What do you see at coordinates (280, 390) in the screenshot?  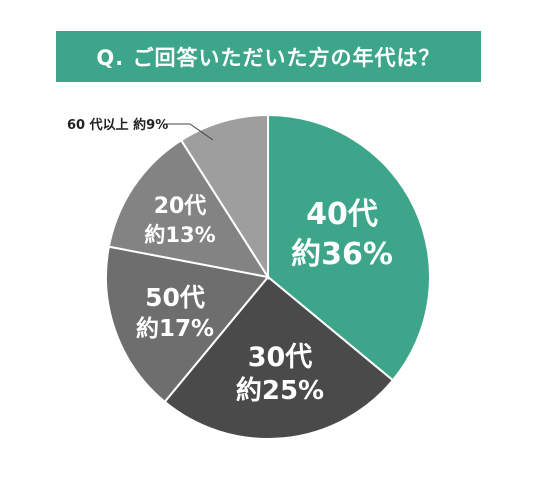 I see `slice-share-label: 約25%` at bounding box center [280, 390].